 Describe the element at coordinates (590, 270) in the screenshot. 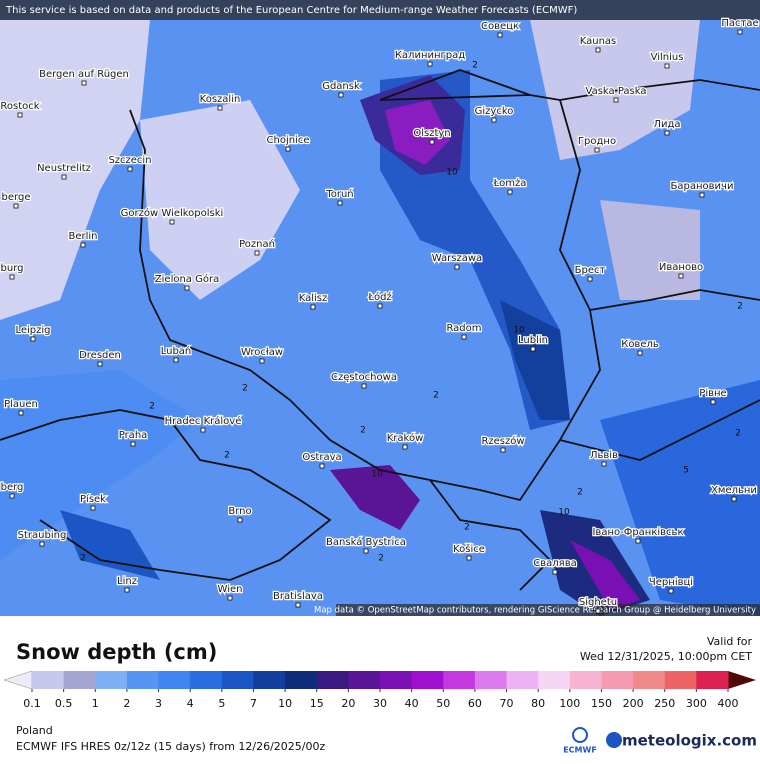

I see `city-label: Брест` at that location.